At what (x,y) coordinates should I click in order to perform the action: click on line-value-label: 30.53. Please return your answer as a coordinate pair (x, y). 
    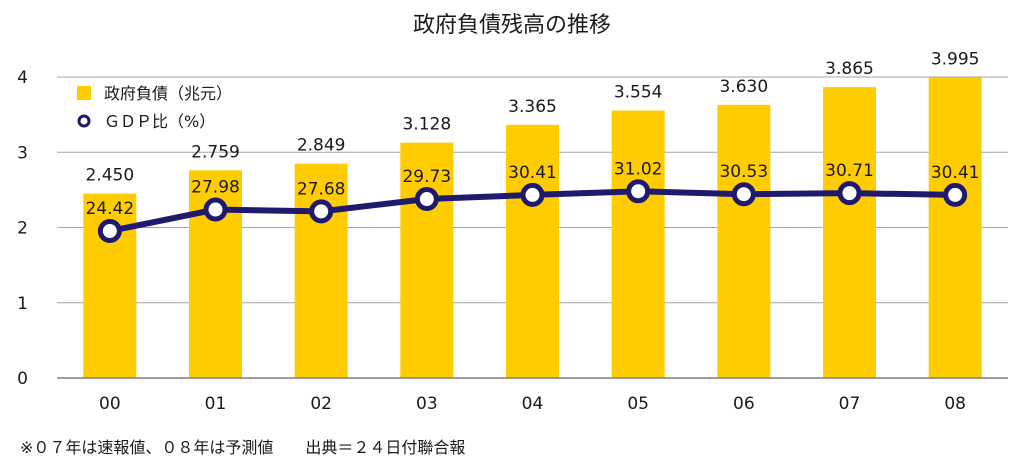
    Looking at the image, I should click on (743, 172).